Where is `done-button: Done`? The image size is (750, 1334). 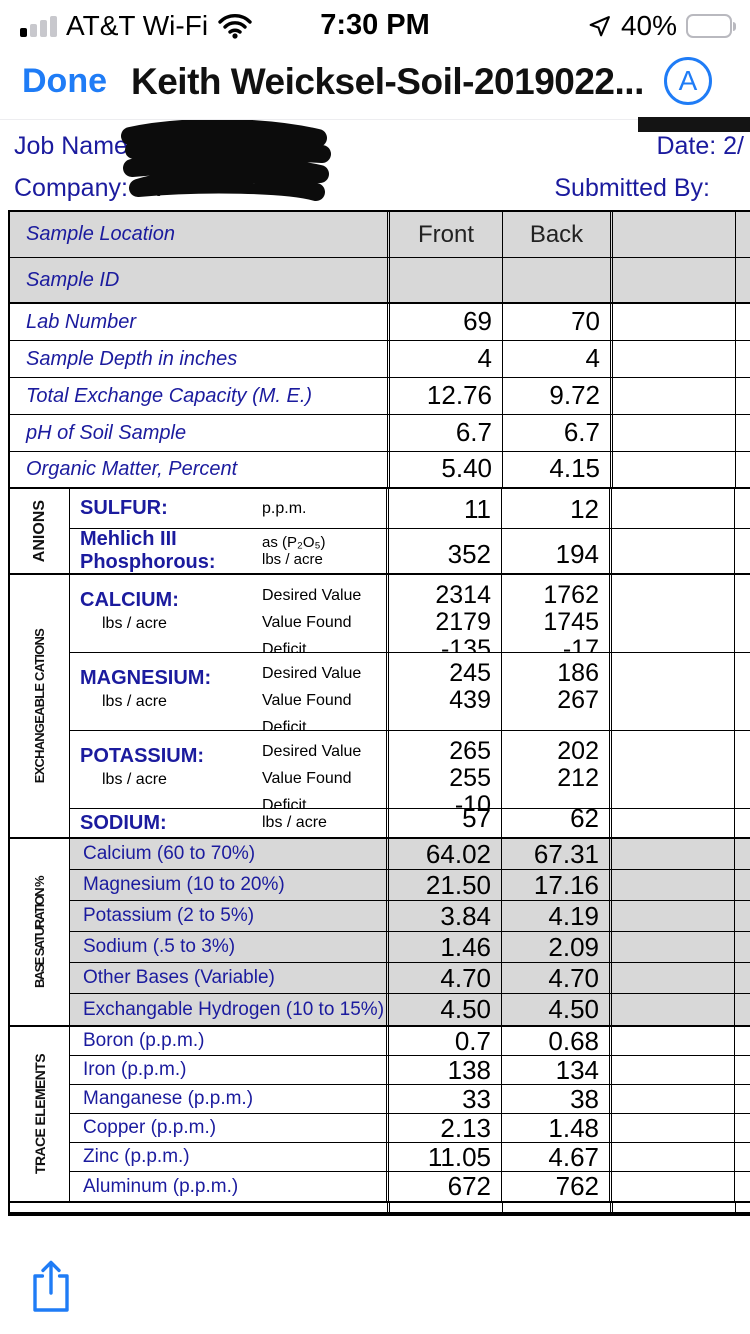 done-button: Done is located at coordinates (64, 81).